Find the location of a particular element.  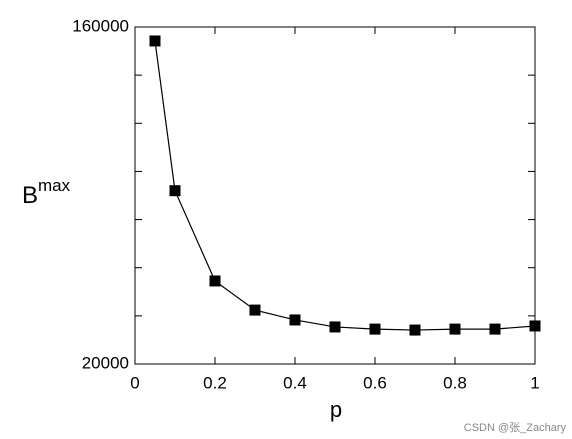

x-tick-label: 0.4 is located at coordinates (295, 382).